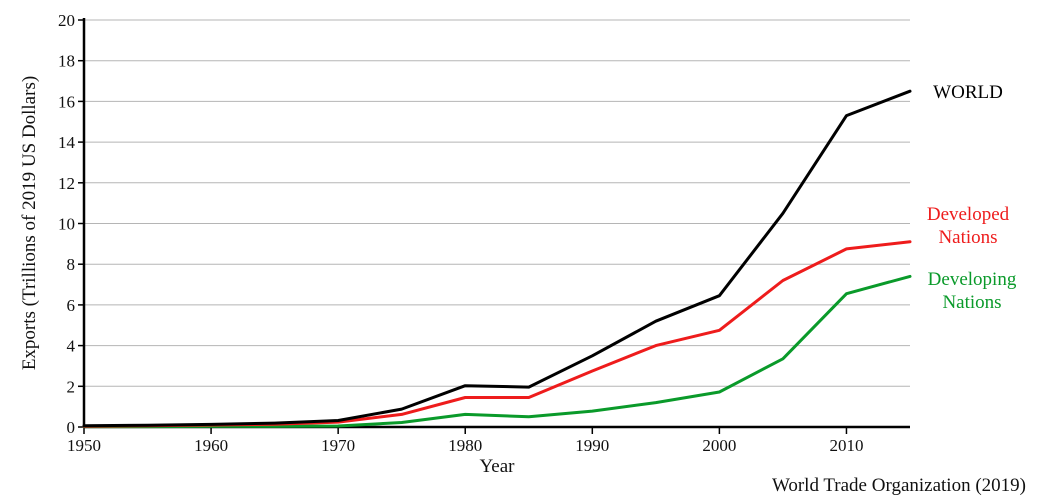 This screenshot has width=1052, height=501. What do you see at coordinates (84, 445) in the screenshot?
I see `x-tick-label-1950: 1950` at bounding box center [84, 445].